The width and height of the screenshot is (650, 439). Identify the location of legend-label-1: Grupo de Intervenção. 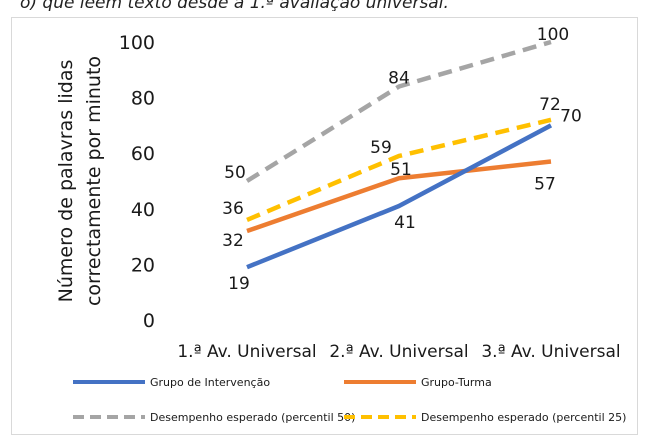
(210, 382).